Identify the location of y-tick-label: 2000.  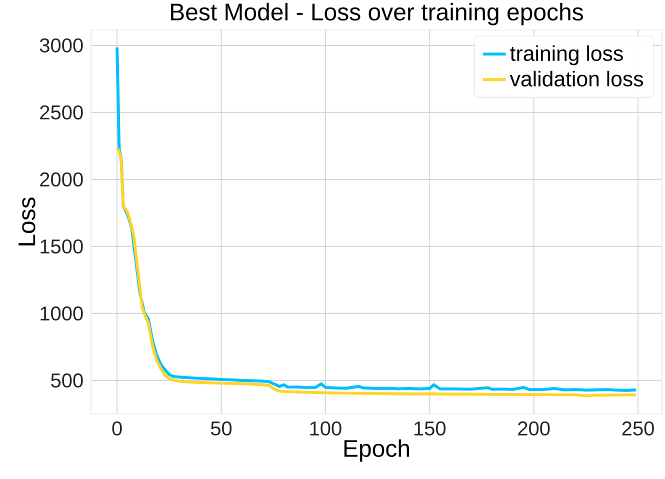
(61, 179).